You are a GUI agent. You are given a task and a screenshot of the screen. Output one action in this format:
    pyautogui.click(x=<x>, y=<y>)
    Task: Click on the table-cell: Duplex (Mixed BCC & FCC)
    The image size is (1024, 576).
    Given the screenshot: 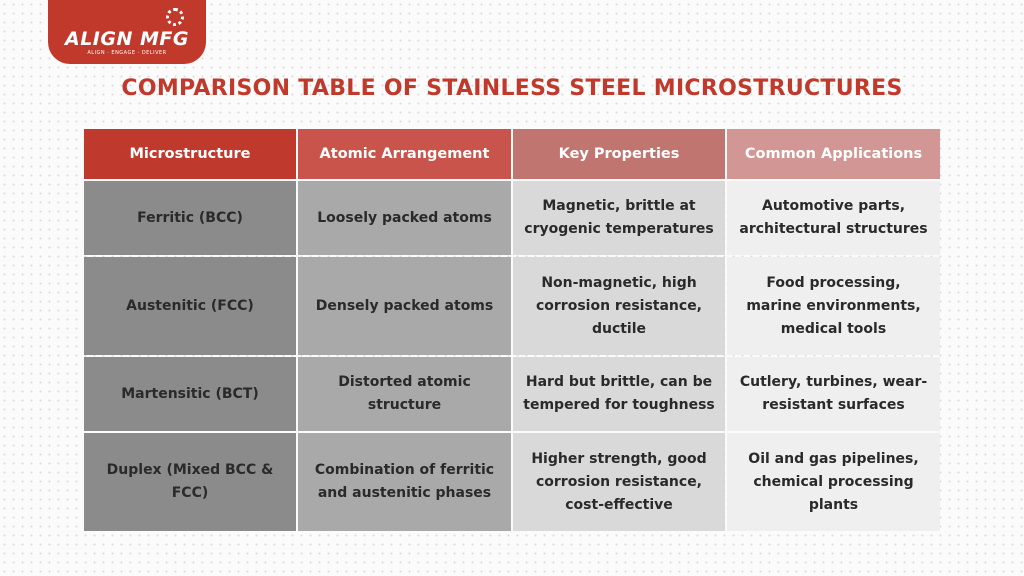 What is the action you would take?
    pyautogui.click(x=190, y=482)
    